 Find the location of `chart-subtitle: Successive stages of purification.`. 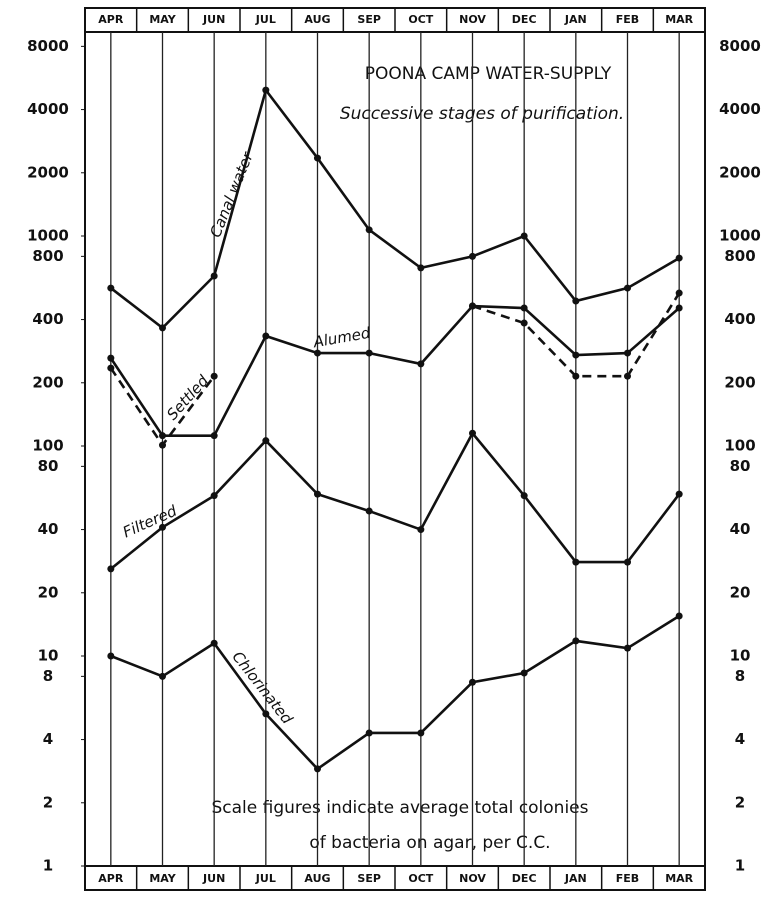

chart-subtitle: Successive stages of purification. is located at coordinates (482, 114).